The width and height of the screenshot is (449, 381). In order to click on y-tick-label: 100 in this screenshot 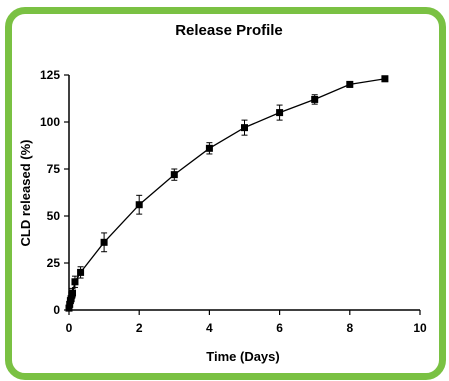, I will do `click(50, 122)`.